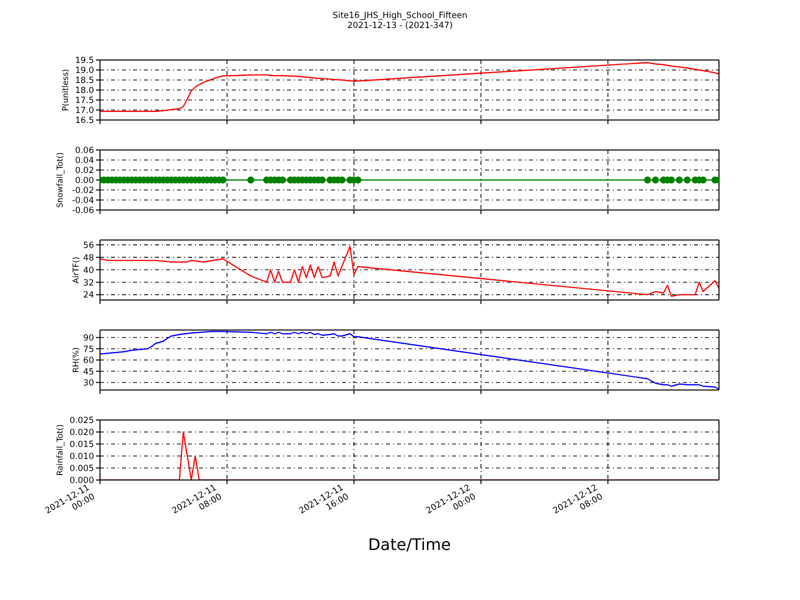  Describe the element at coordinates (82, 469) in the screenshot. I see `y-tick-label: 0.005` at that location.